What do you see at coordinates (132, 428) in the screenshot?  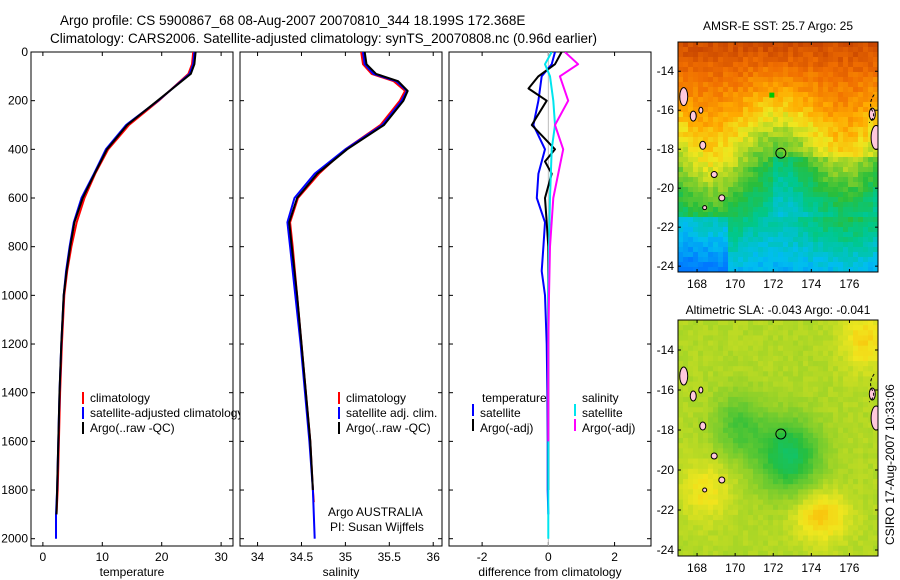 I see `temperature-legend-label: Argo(..raw -QC)` at bounding box center [132, 428].